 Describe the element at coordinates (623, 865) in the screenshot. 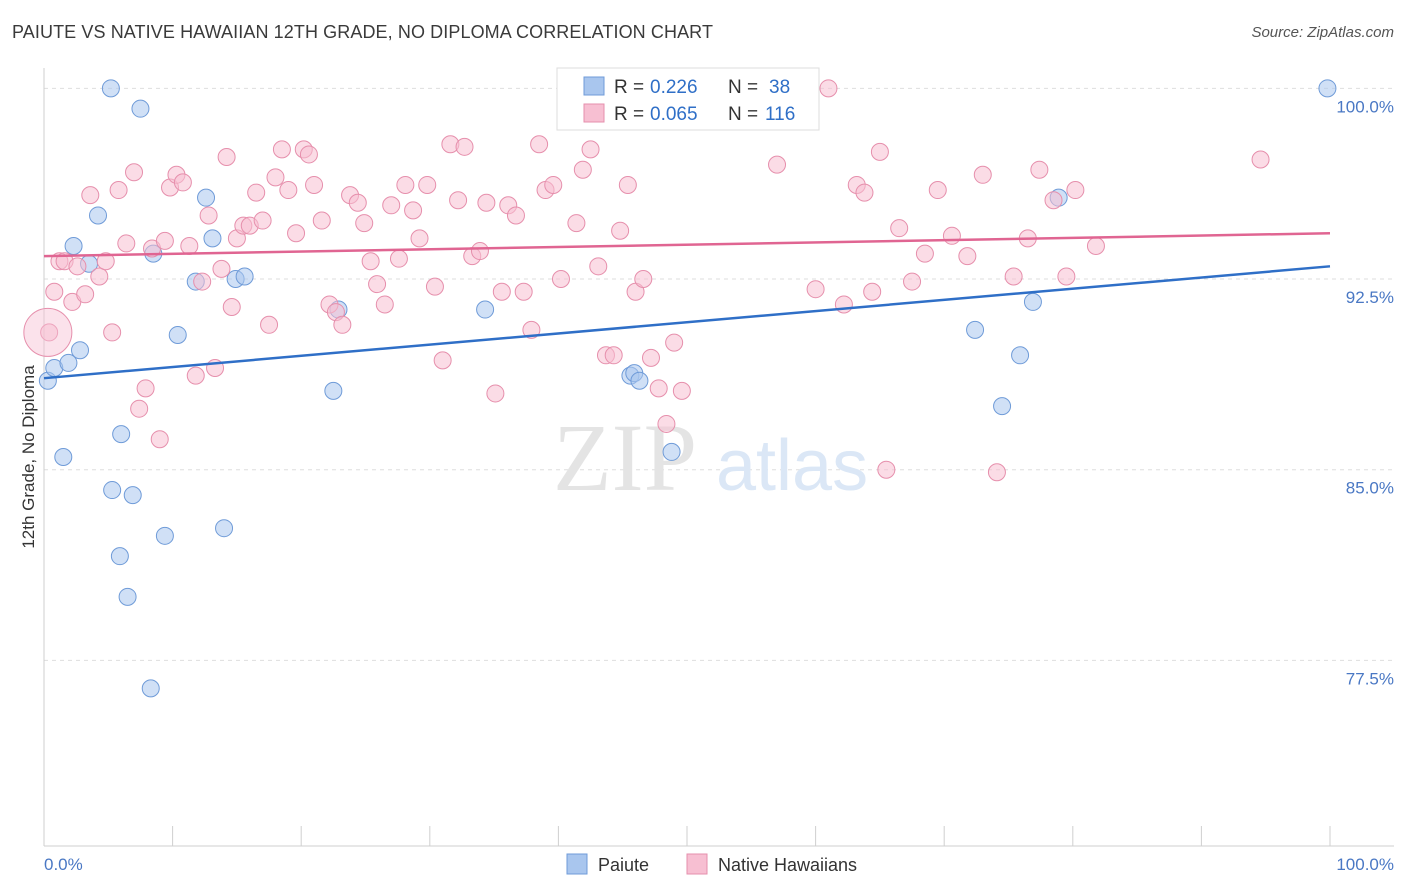

I see `legend-label-paiute: Paiute` at that location.